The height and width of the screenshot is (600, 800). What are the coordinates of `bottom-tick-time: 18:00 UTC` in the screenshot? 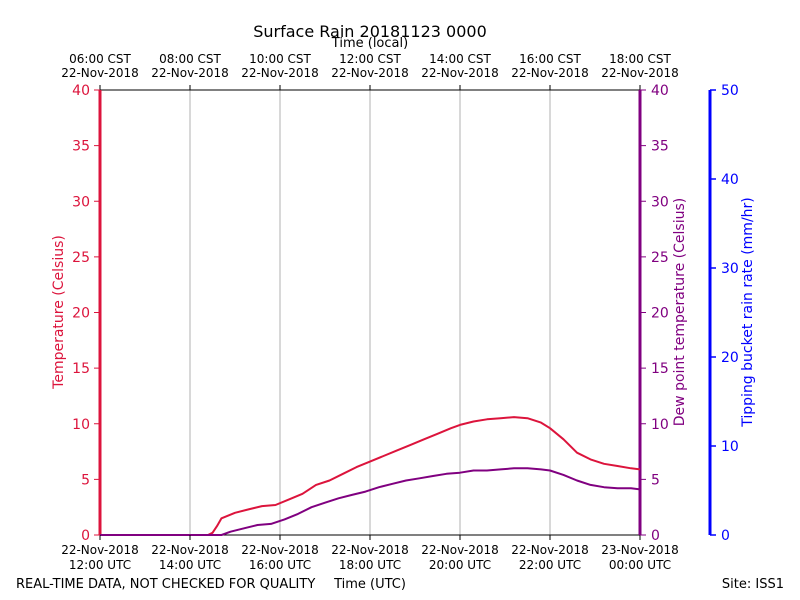 It's located at (370, 565).